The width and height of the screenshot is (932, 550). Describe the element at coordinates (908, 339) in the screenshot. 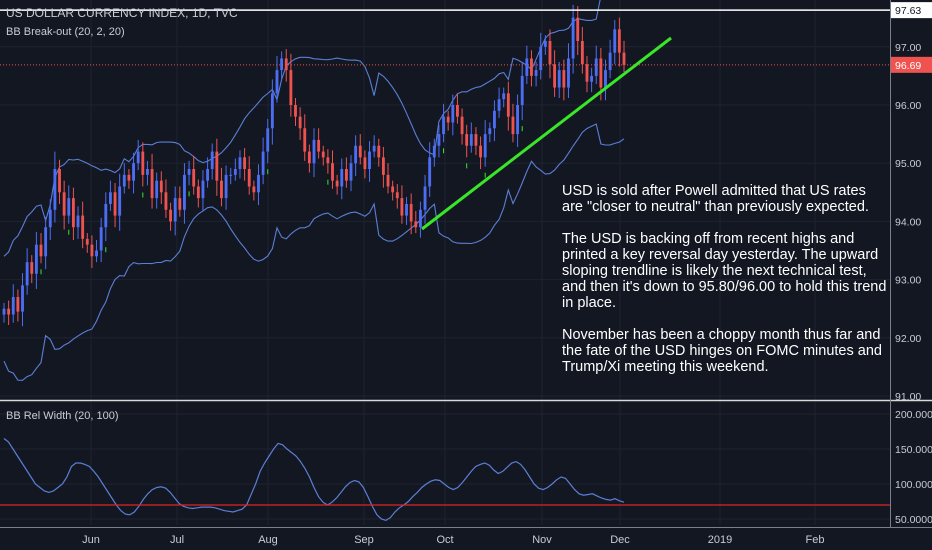

I see `y-tick-label: 92.00` at that location.